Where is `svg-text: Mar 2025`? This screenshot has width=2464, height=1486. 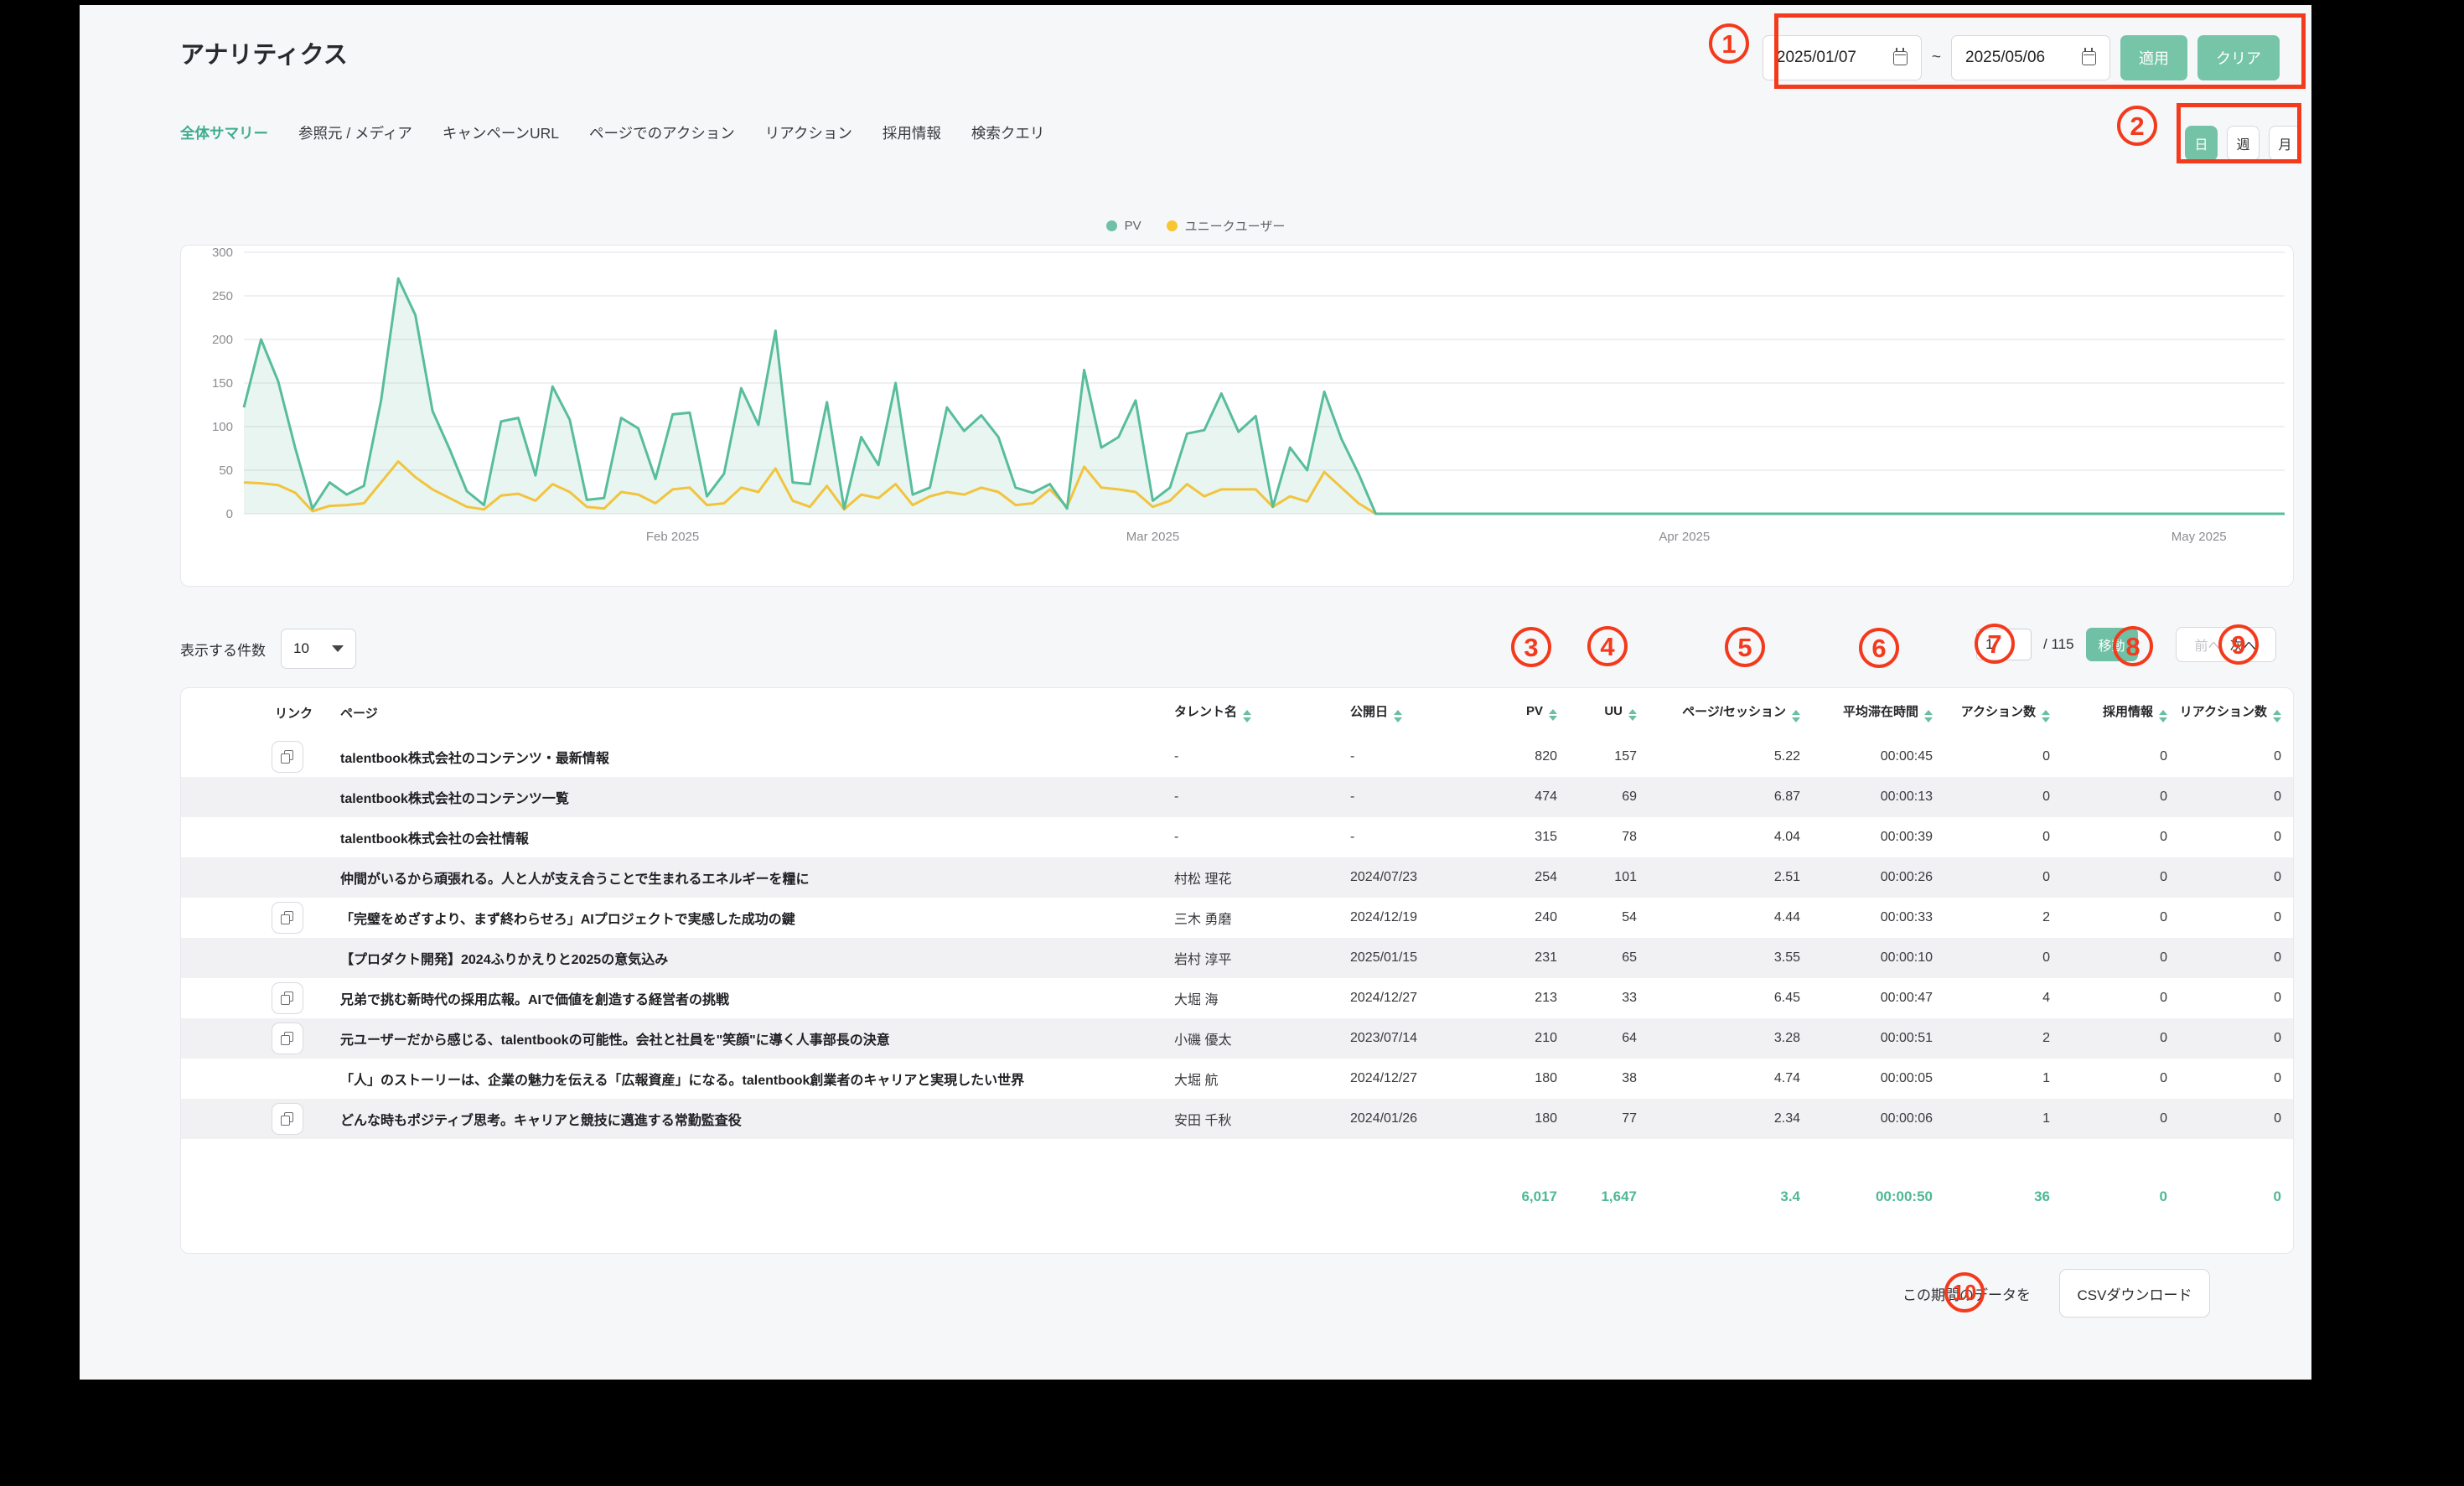
svg-text: Mar 2025 is located at coordinates (1152, 537).